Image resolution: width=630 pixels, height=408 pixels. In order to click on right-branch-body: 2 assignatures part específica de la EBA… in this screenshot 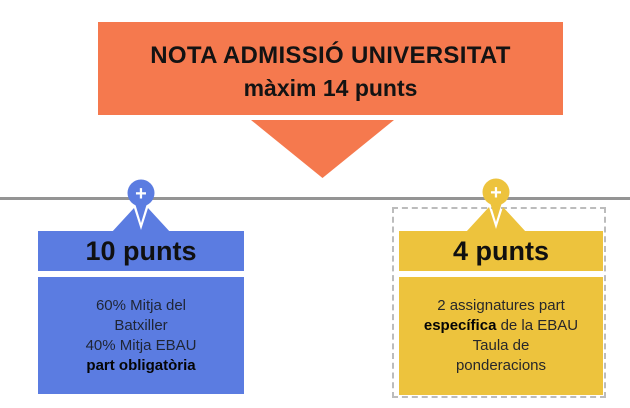, I will do `click(501, 336)`.